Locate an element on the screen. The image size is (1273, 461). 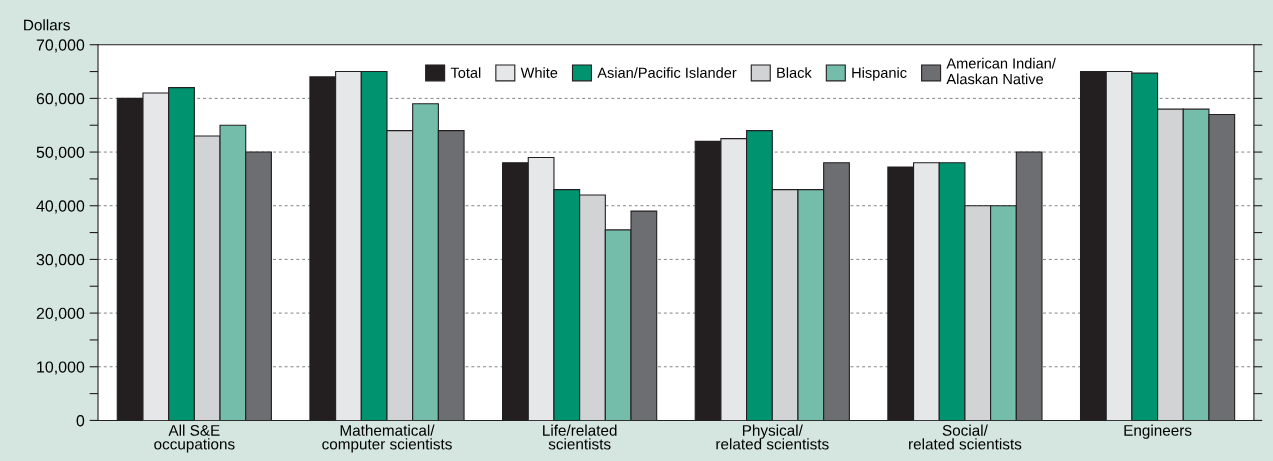
y-tick-label: 60,000 is located at coordinates (60, 100).